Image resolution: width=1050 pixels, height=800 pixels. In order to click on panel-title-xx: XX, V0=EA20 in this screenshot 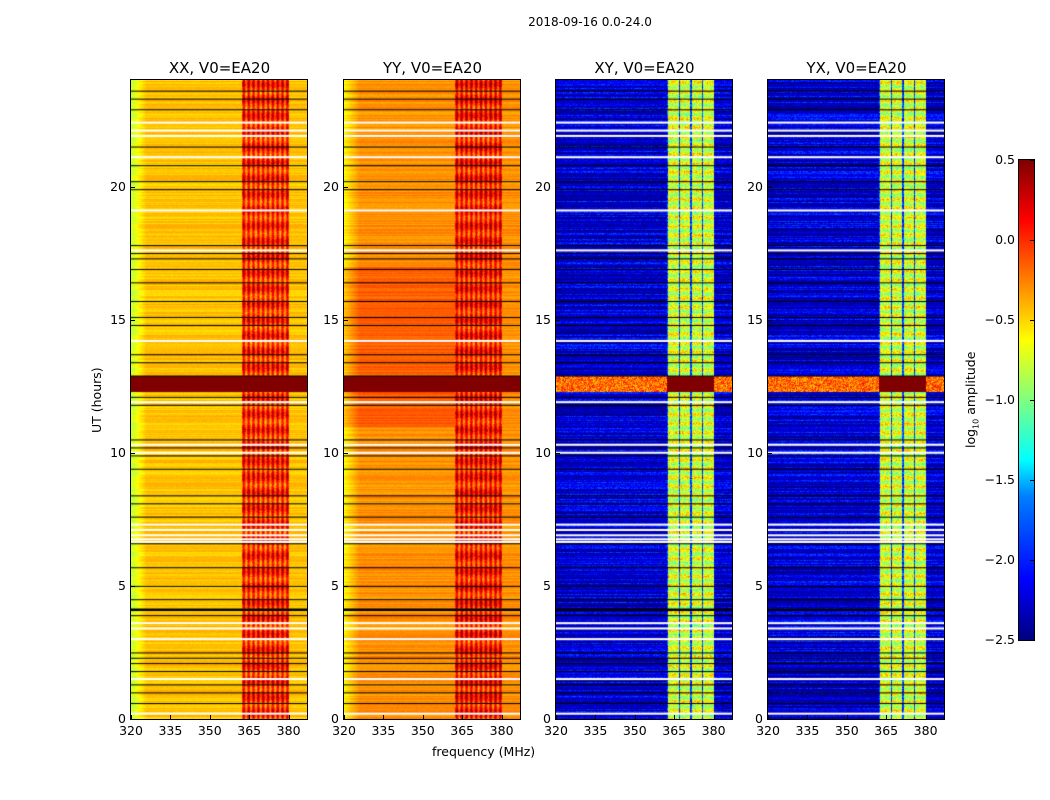, I will do `click(219, 68)`.